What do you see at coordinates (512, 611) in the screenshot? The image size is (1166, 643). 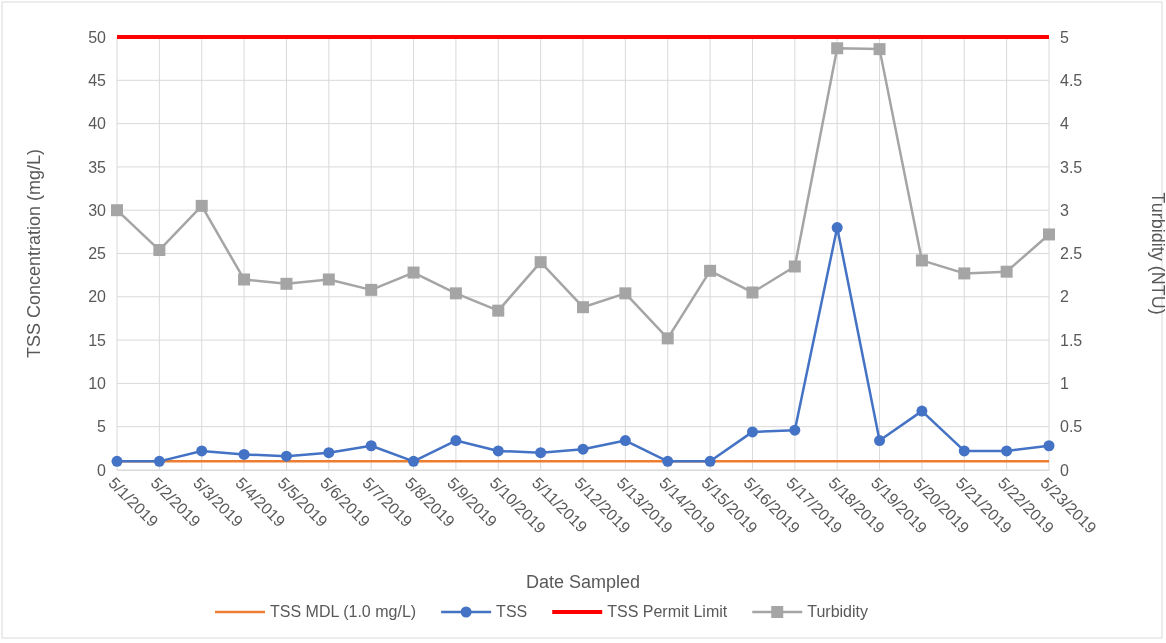 I see `legend-label: TSS` at bounding box center [512, 611].